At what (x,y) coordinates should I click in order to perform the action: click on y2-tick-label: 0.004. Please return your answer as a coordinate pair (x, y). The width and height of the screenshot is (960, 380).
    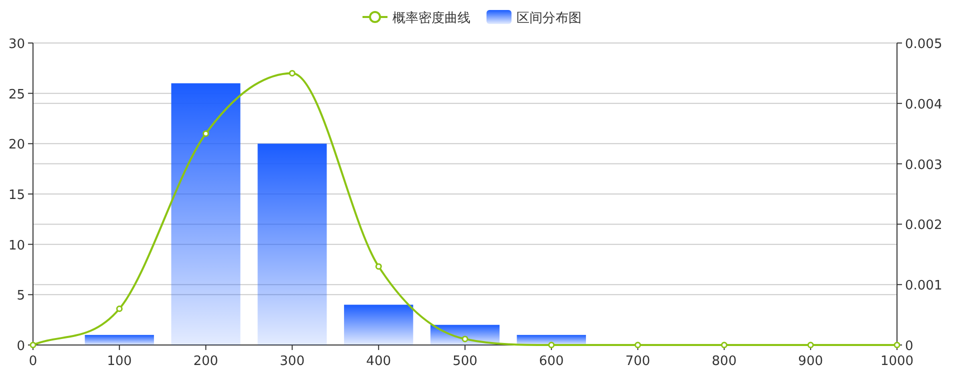
    Looking at the image, I should click on (923, 104).